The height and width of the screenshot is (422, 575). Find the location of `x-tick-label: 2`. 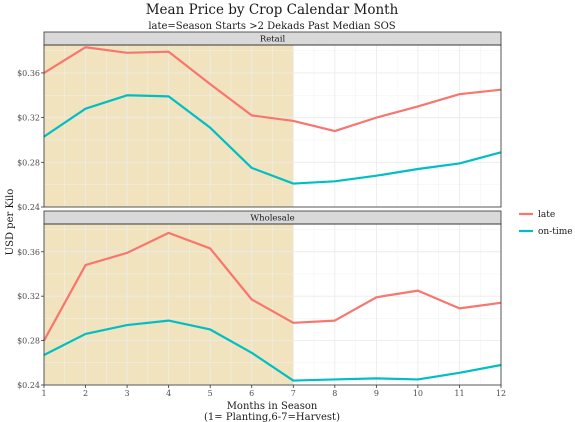

x-tick-label: 2 is located at coordinates (85, 393).